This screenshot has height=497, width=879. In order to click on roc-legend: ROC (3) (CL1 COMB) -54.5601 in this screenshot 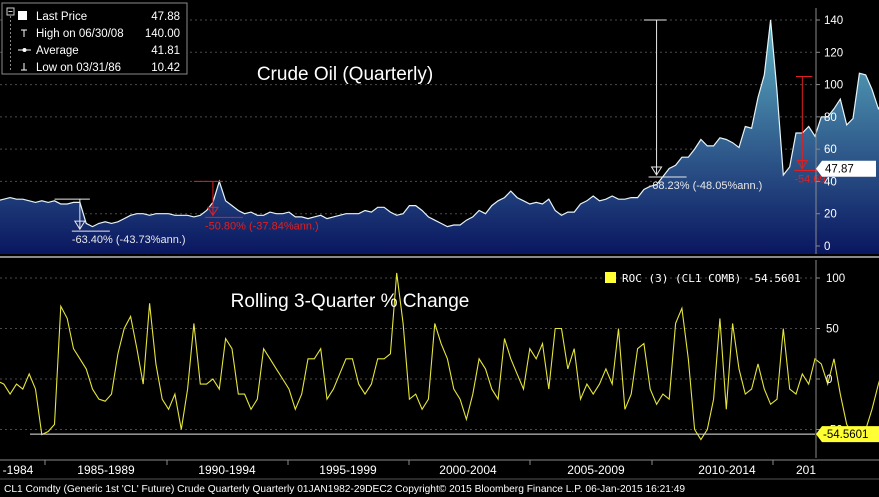, I will do `click(703, 278)`.